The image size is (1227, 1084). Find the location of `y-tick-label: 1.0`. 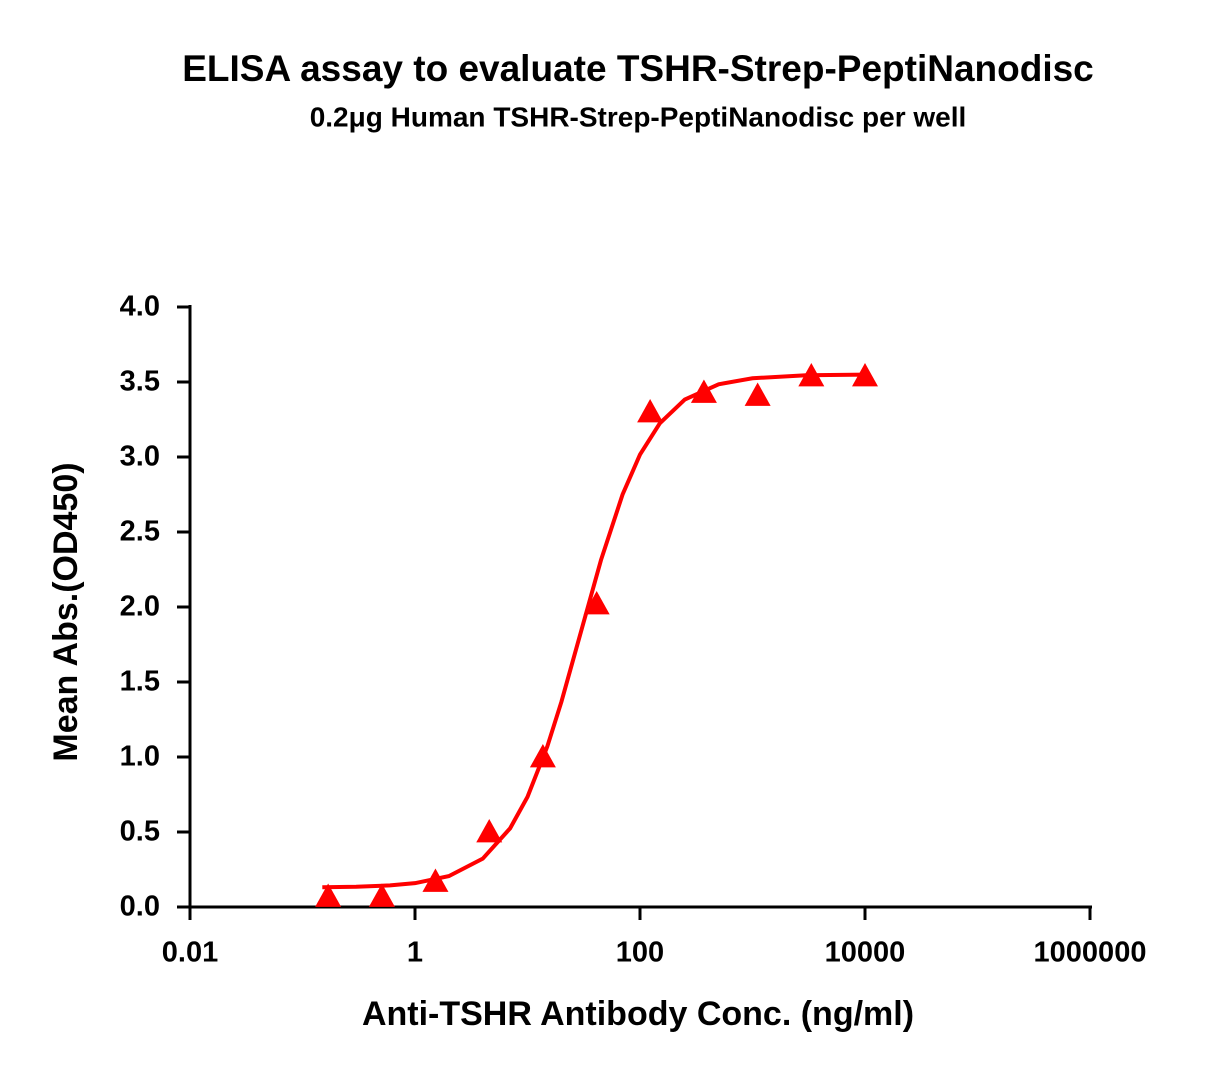

y-tick-label: 1.0 is located at coordinates (140, 757).